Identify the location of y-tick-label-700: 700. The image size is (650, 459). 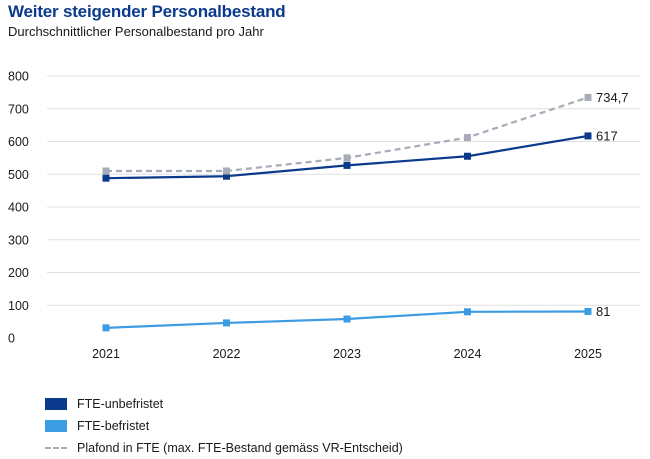
(18, 109).